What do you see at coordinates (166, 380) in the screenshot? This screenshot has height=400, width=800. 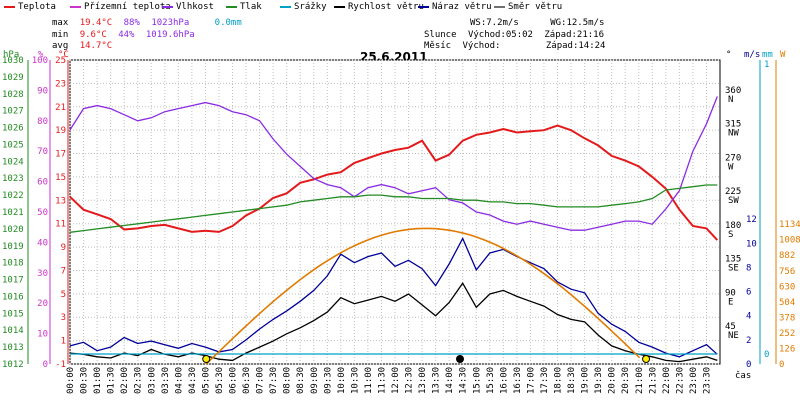 I see `tick-label-time: 03:30` at bounding box center [166, 380].